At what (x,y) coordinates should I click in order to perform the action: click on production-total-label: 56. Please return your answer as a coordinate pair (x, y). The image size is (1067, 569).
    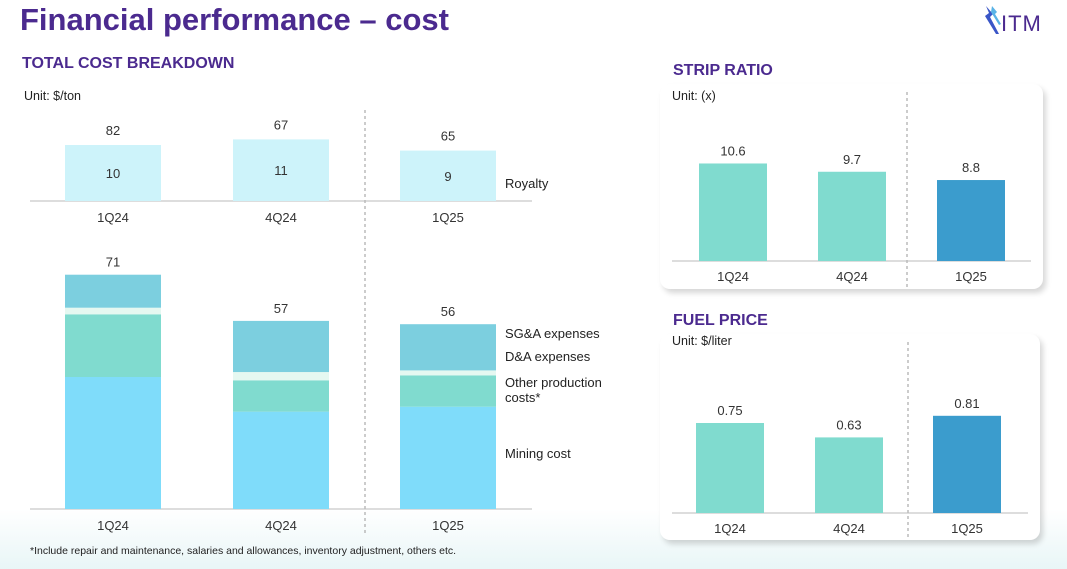
    Looking at the image, I should click on (448, 311).